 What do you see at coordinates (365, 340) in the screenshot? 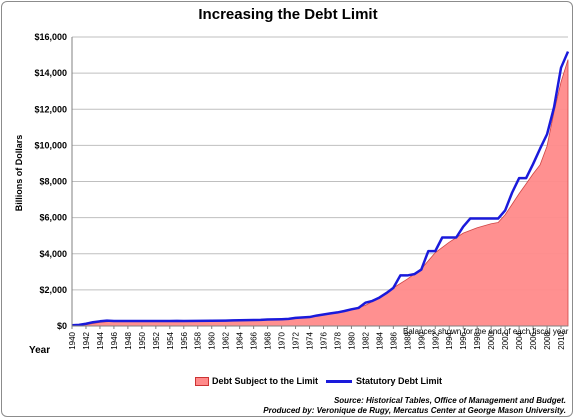
I see `x-tick-label-21: 1982` at bounding box center [365, 340].